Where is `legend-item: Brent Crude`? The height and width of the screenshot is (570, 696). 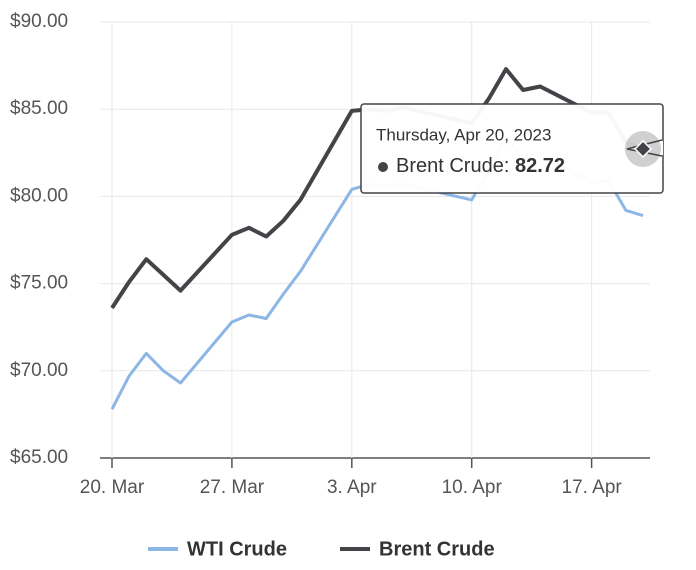
legend-item: Brent Crude is located at coordinates (417, 549).